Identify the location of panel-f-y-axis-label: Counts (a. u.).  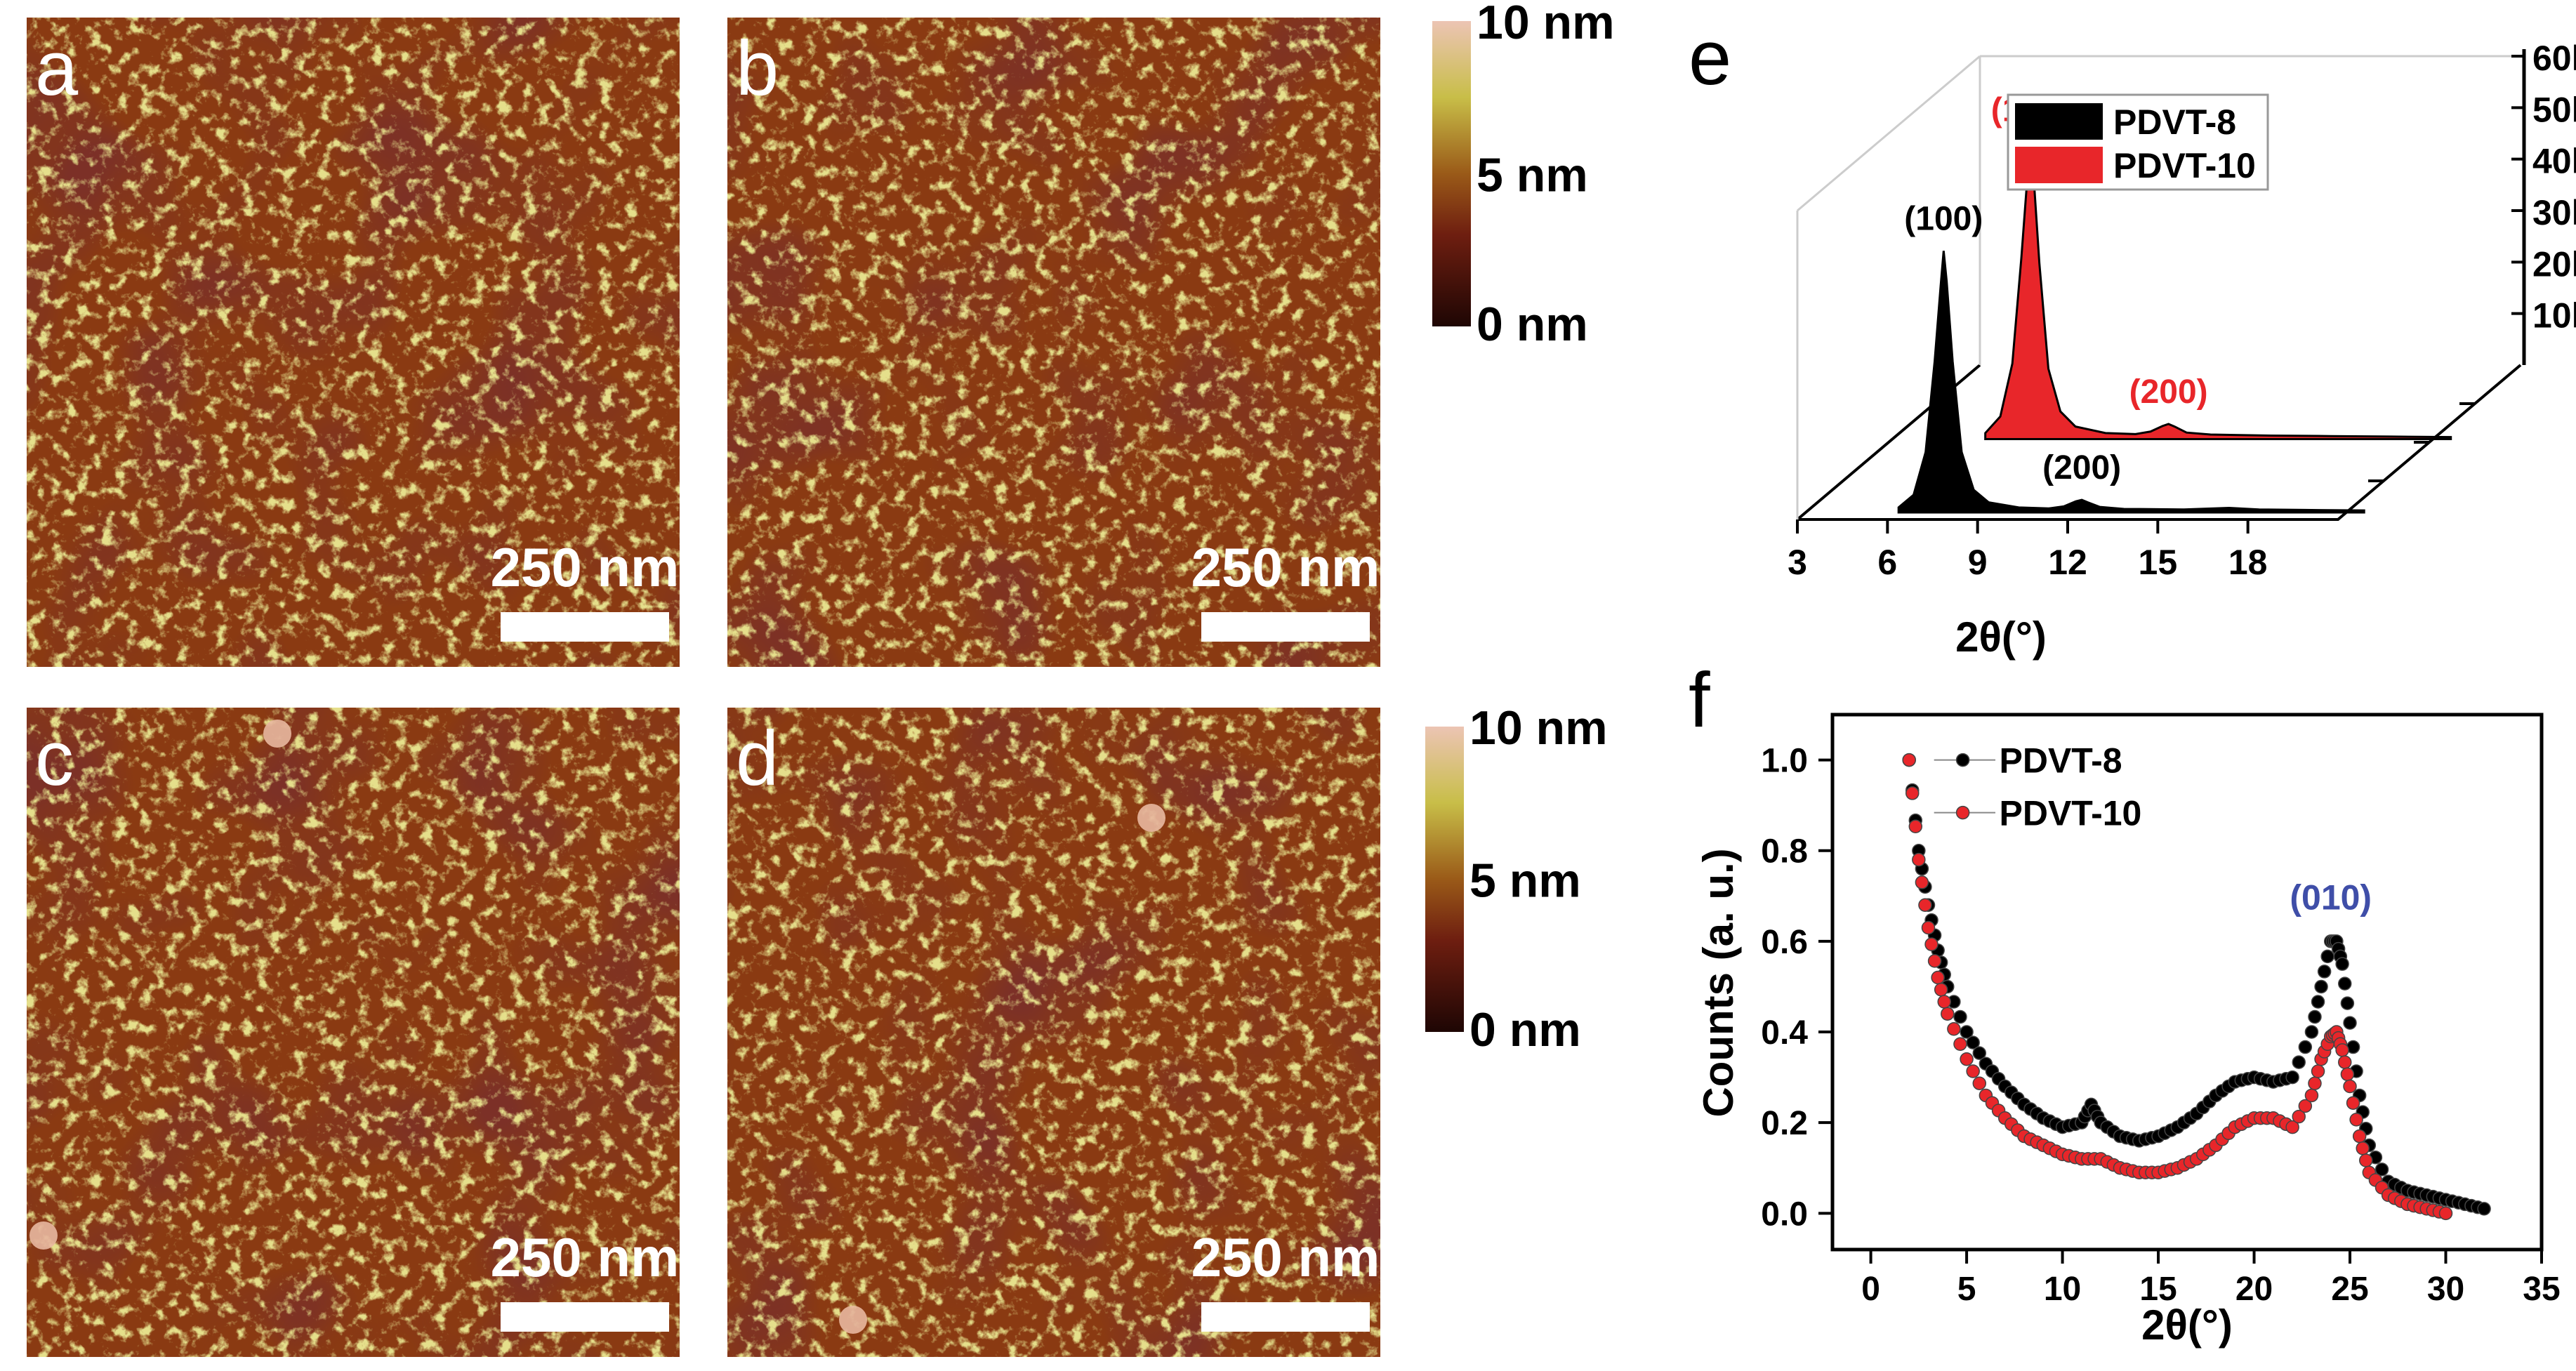
(1718, 982).